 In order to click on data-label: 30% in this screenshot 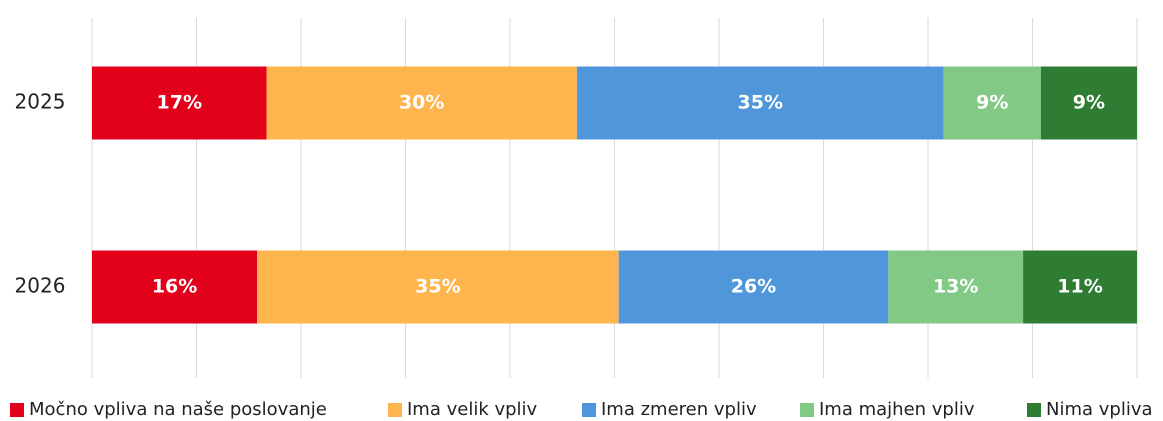, I will do `click(421, 103)`.